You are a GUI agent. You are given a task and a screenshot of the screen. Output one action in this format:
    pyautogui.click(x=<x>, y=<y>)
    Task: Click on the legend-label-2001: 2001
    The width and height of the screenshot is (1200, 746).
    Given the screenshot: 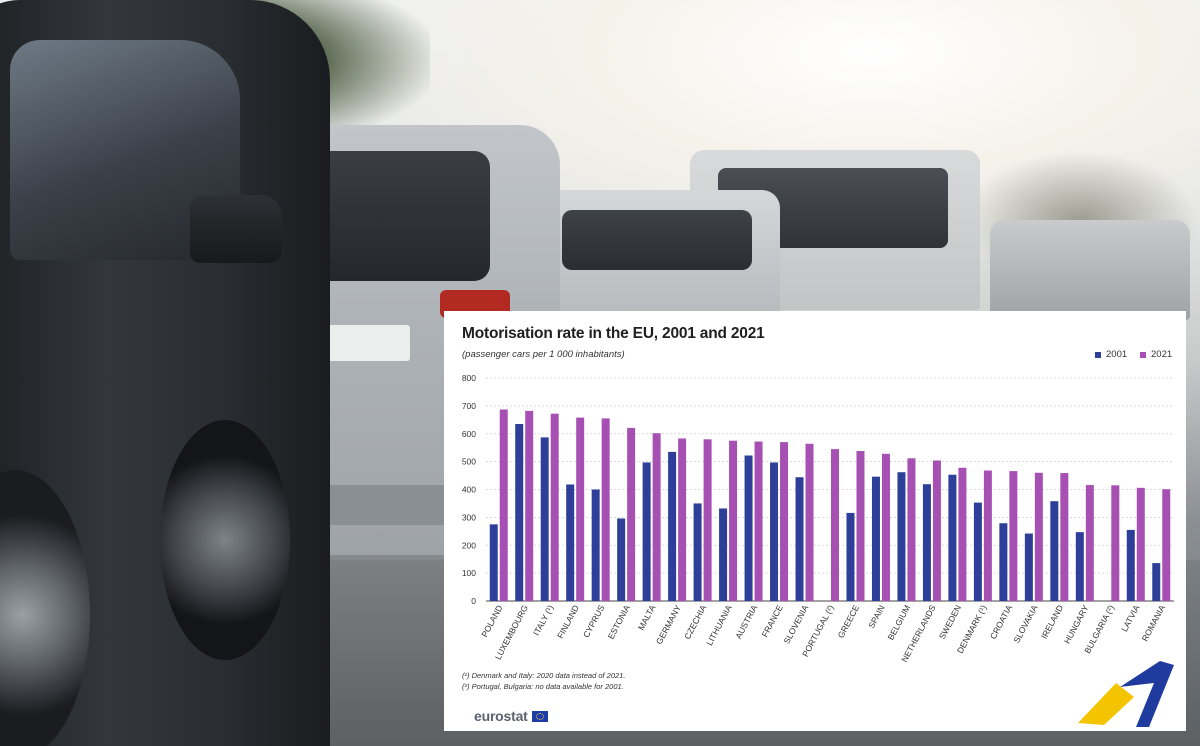 What is the action you would take?
    pyautogui.click(x=1117, y=354)
    